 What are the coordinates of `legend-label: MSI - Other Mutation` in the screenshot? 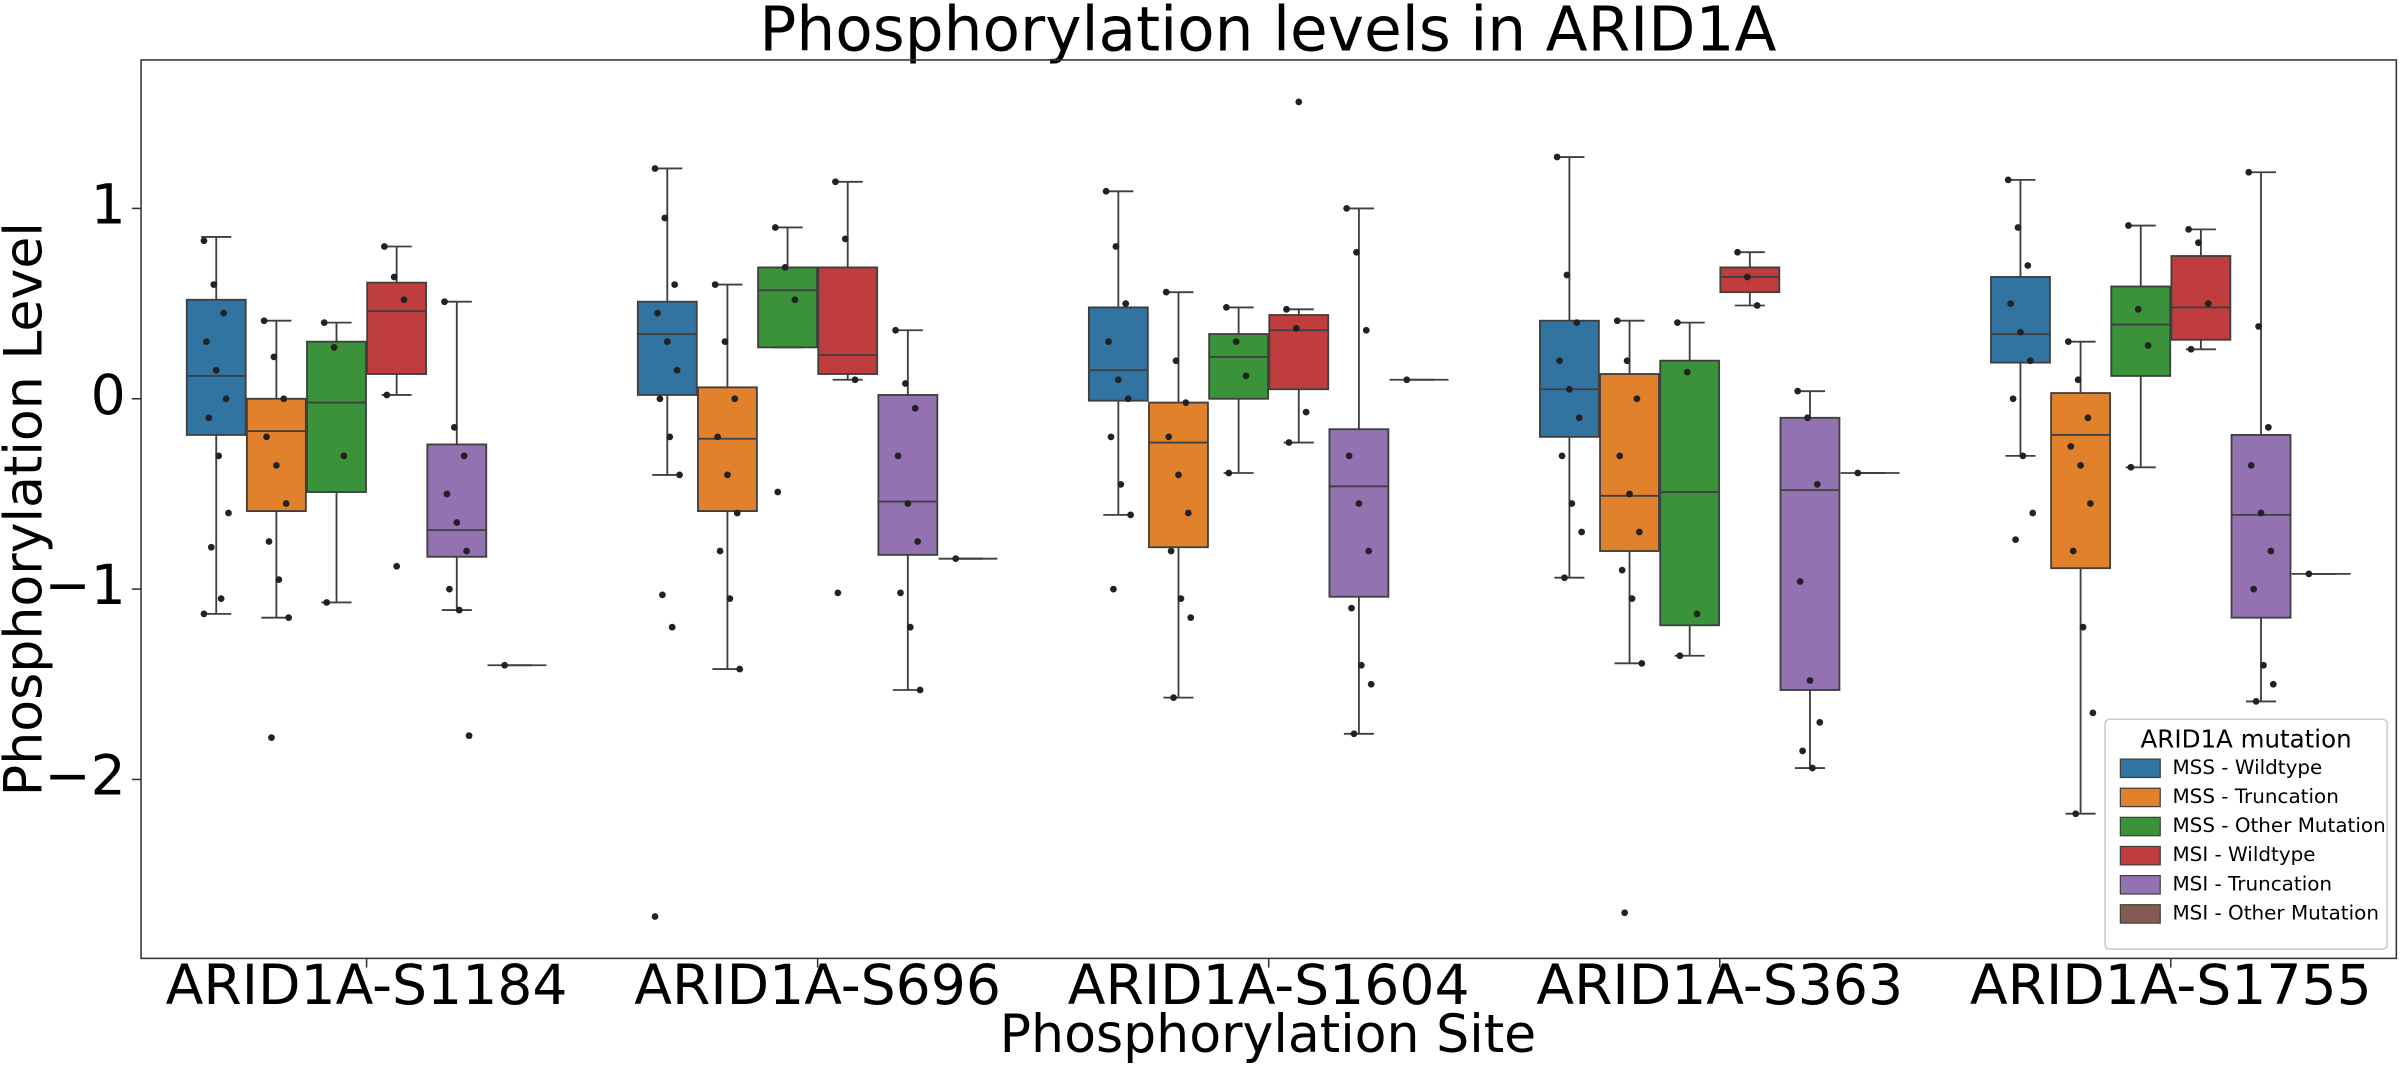 It's located at (2275, 912).